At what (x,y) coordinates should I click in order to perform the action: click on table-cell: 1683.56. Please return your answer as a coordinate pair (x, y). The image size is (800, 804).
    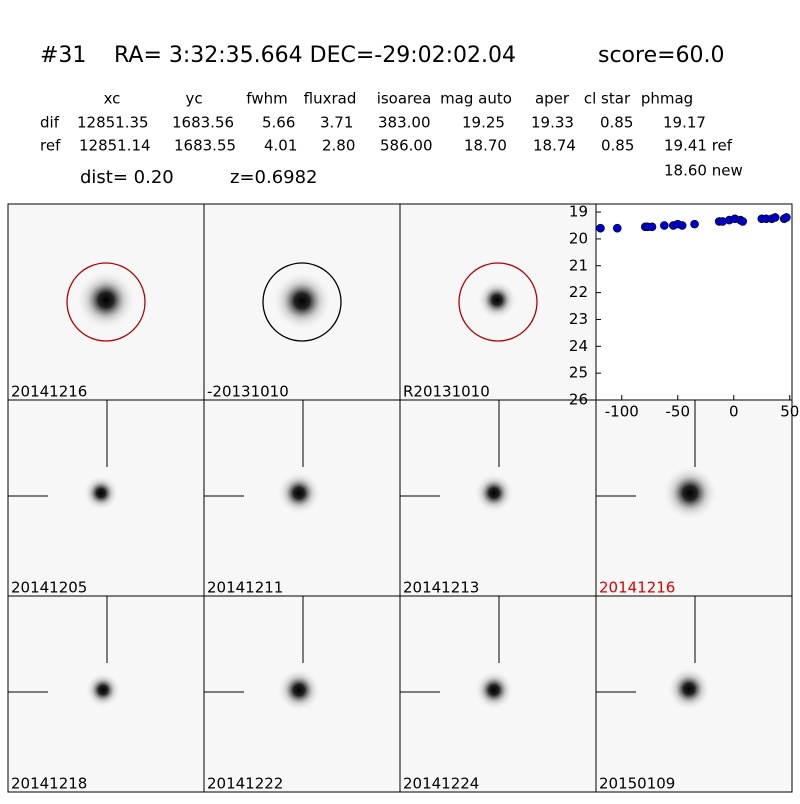
    Looking at the image, I should click on (203, 123).